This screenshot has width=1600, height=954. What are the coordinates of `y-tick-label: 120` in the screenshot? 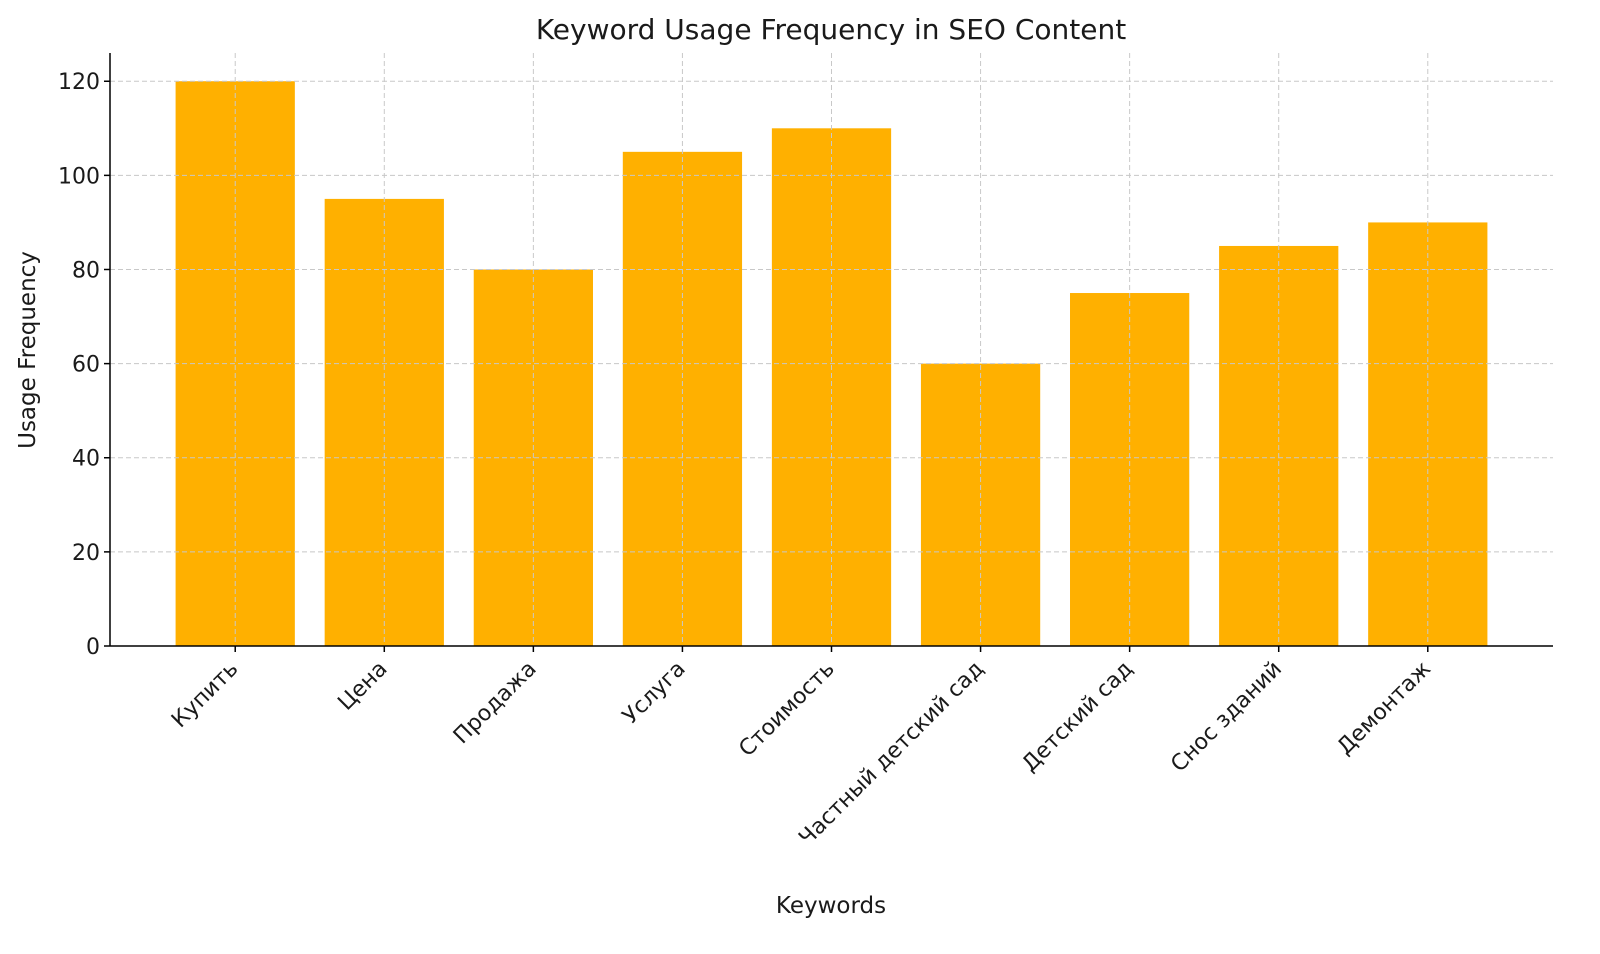 It's located at (79, 82).